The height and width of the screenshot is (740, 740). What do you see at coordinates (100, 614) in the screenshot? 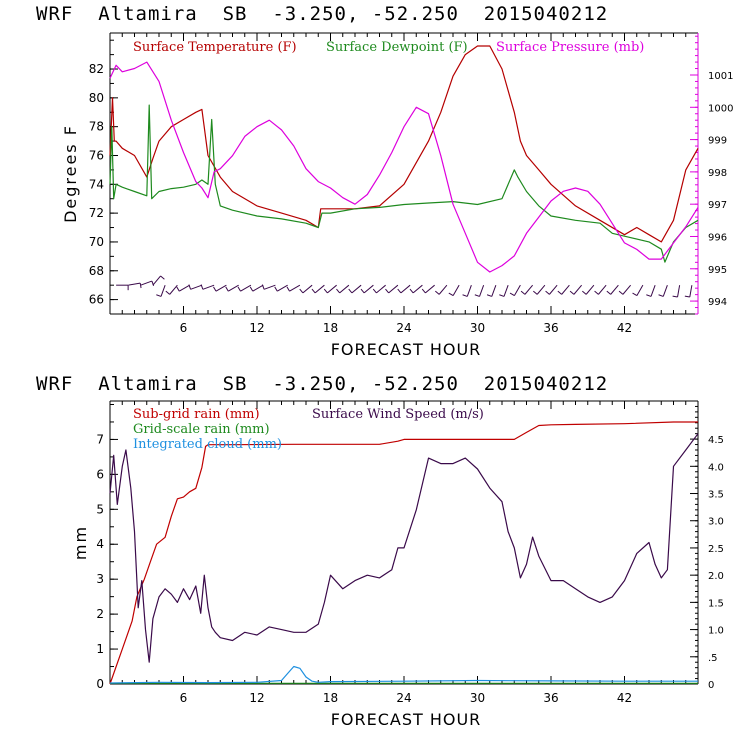
I see `y-tick-label: 2` at bounding box center [100, 614].